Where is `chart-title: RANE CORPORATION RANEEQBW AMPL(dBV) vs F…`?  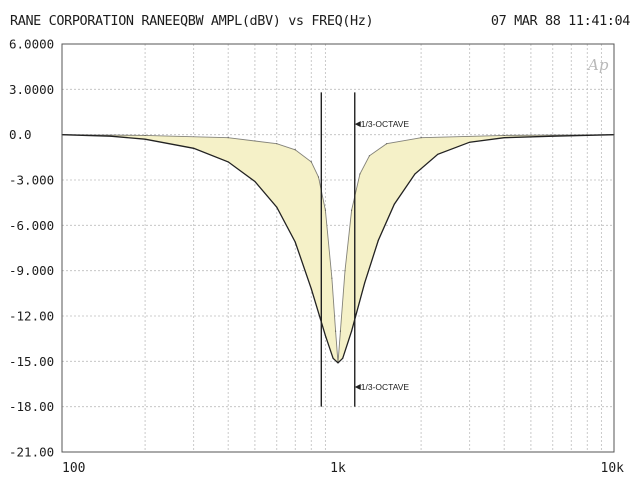
chart-title: RANE CORPORATION RANEEQBW AMPL(dBV) vs F… is located at coordinates (192, 21).